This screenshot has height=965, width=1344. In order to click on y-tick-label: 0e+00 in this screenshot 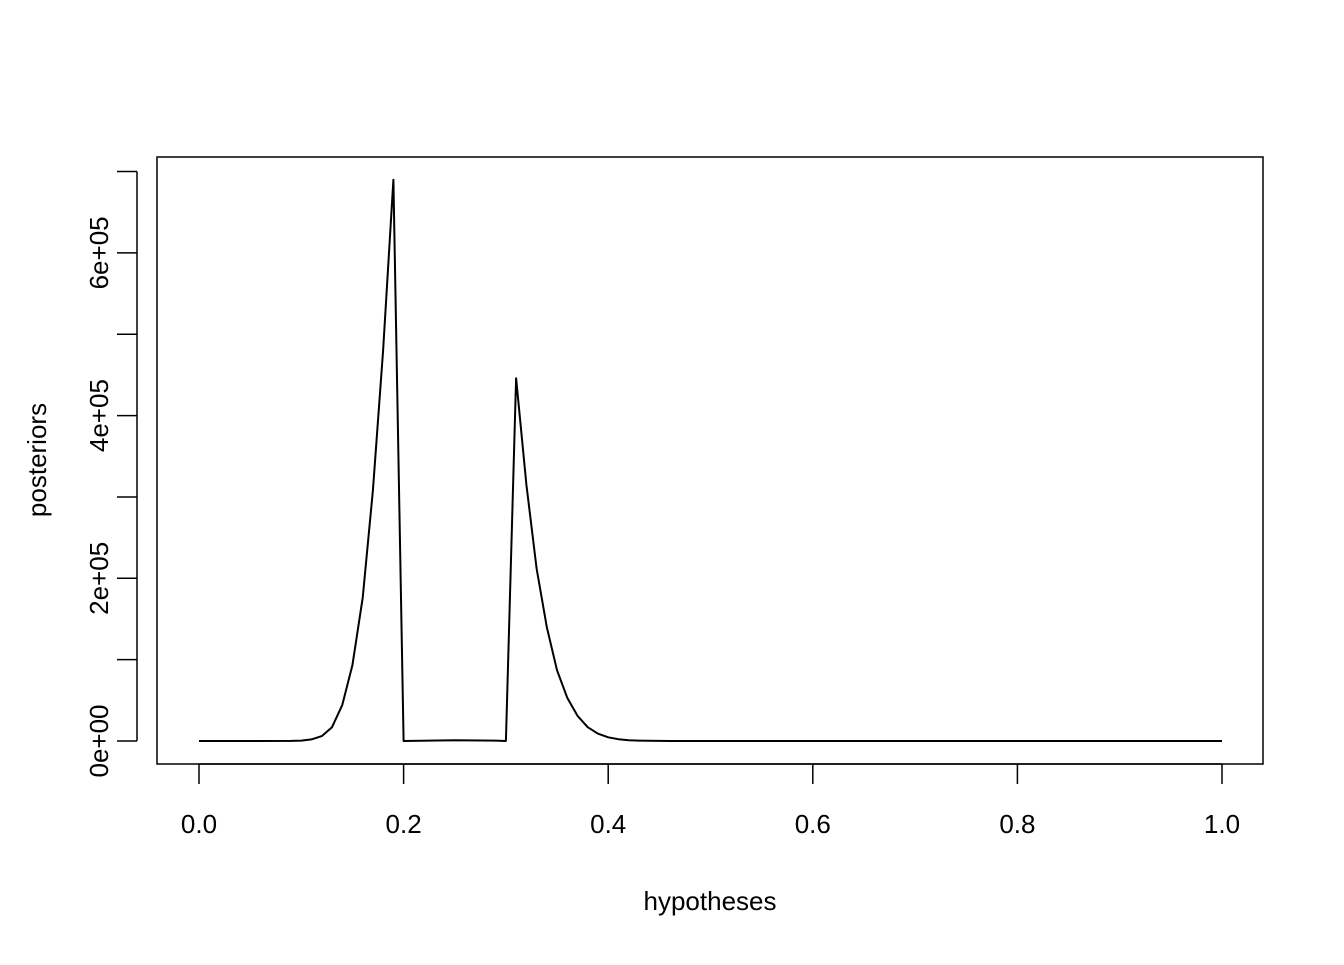, I will do `click(99, 740)`.